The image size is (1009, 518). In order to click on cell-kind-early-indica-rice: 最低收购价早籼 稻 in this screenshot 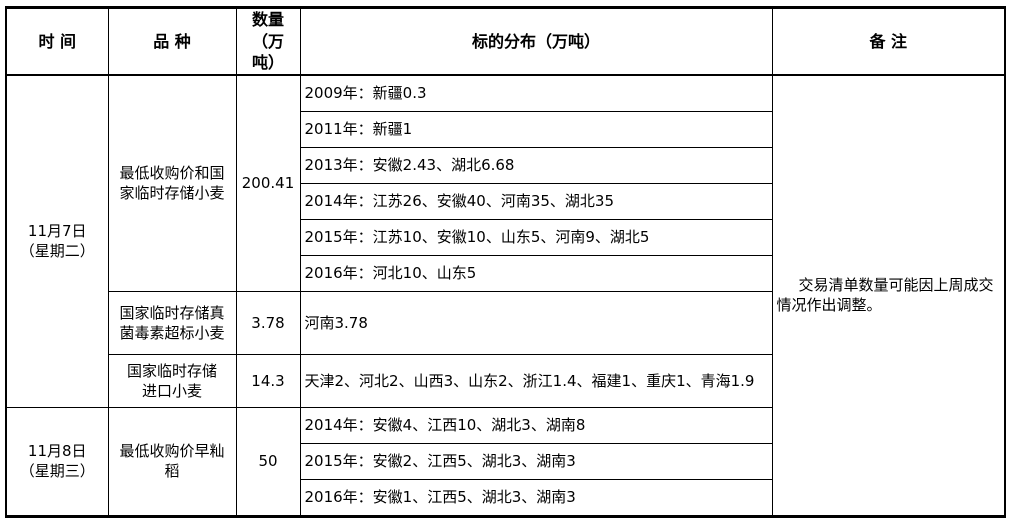, I will do `click(172, 461)`.